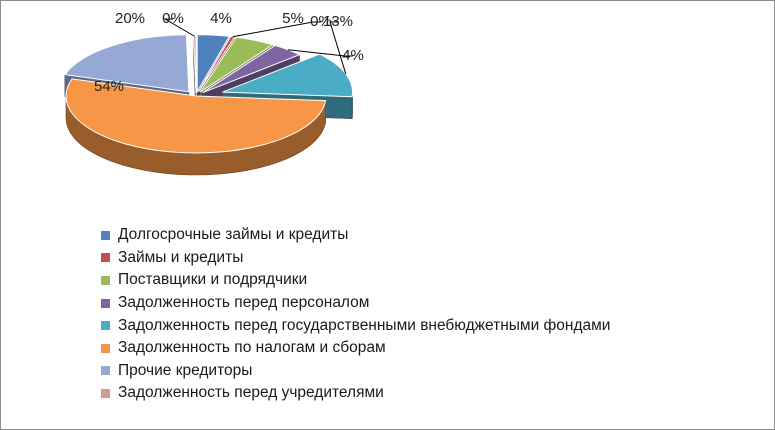  I want to click on leader-lines, so click(258, 46).